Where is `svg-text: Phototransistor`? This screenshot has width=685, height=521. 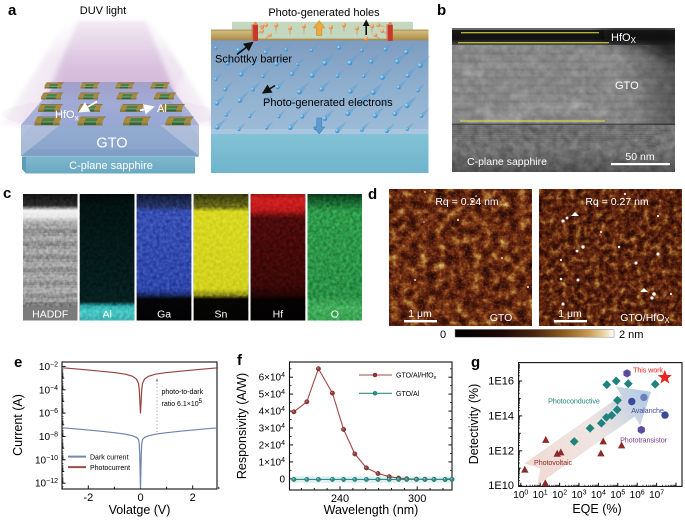
svg-text: Phototransistor is located at coordinates (644, 440).